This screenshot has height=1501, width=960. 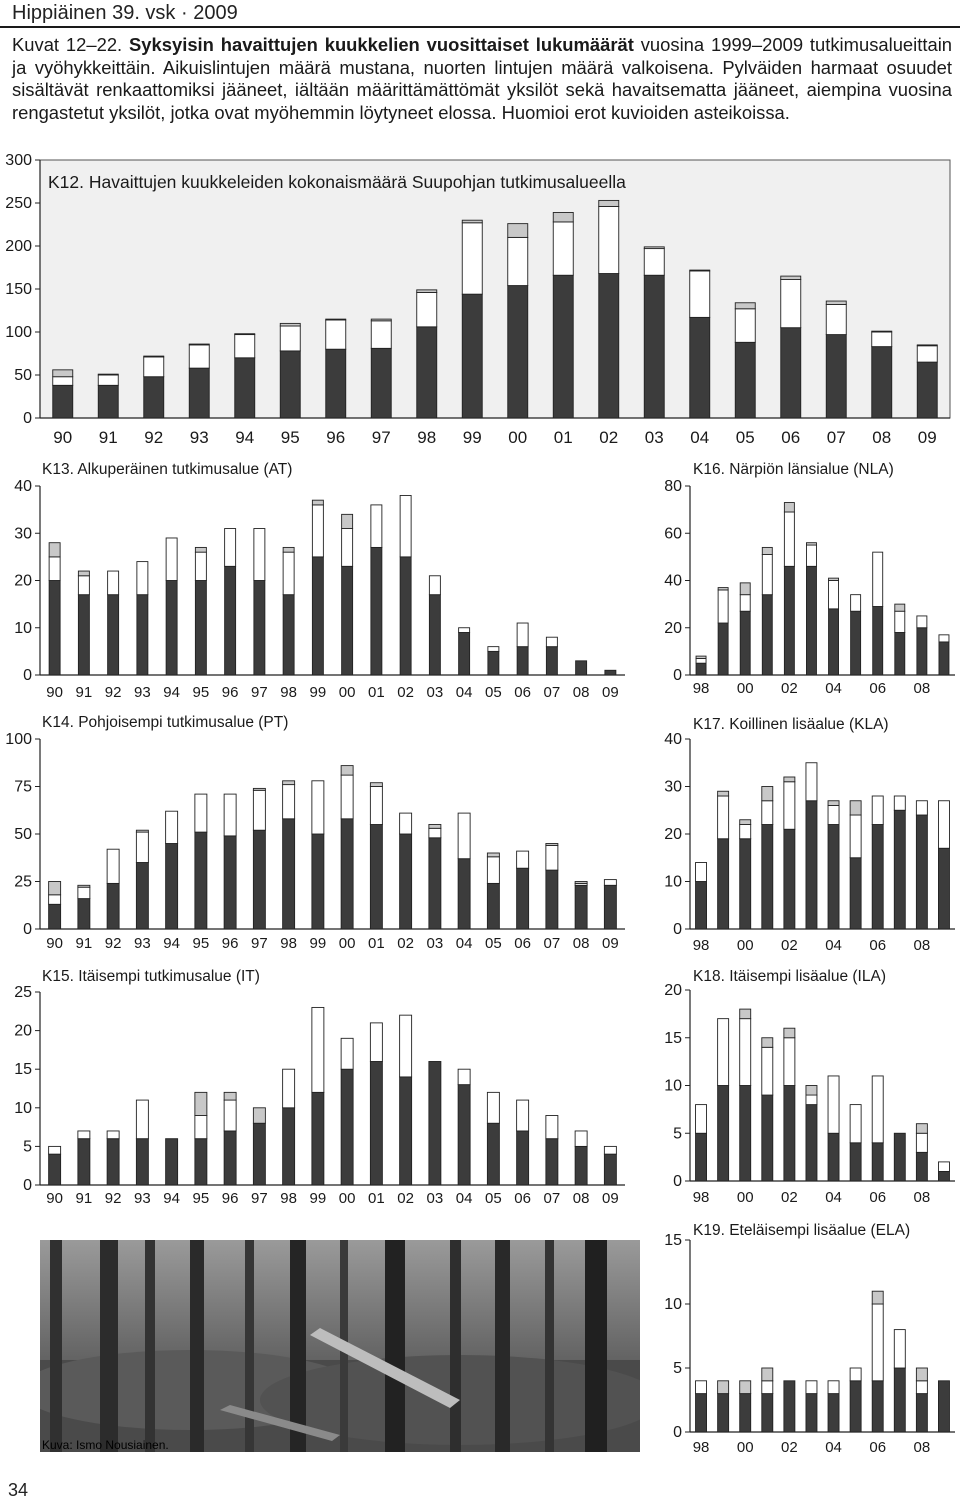 What do you see at coordinates (677, 1368) in the screenshot?
I see `y-tick-label: 5` at bounding box center [677, 1368].